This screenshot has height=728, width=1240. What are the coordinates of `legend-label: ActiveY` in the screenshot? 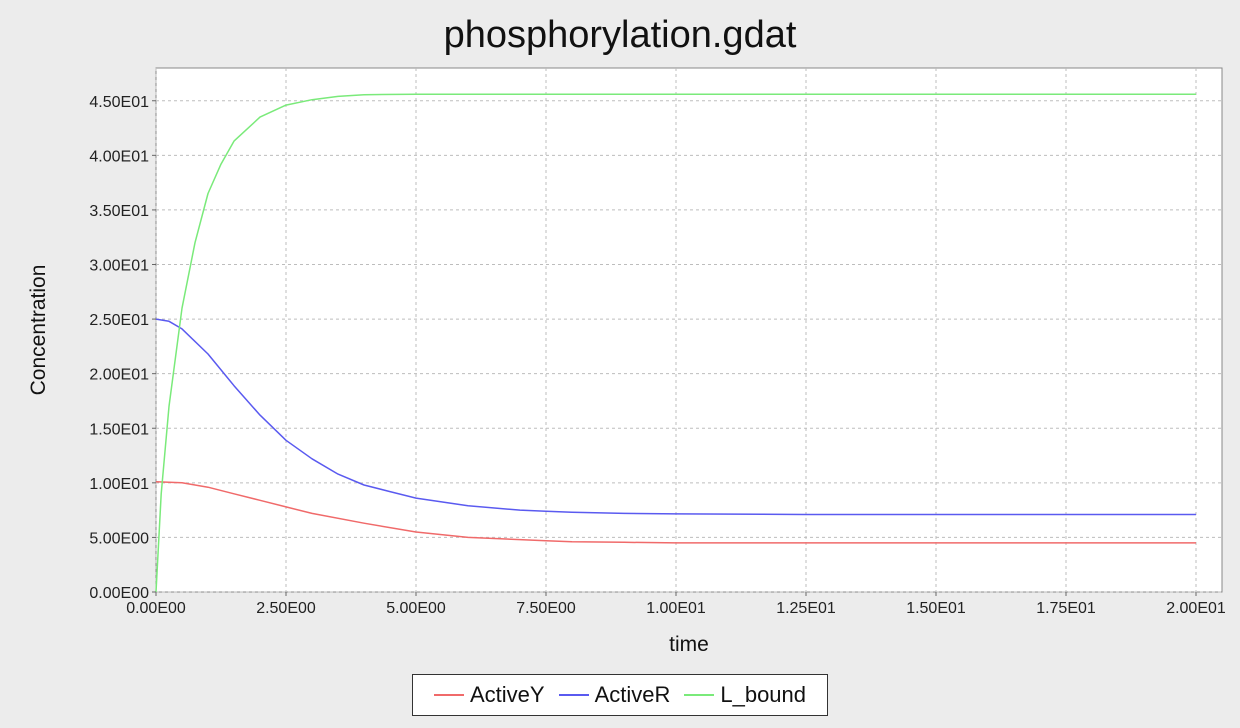 It's located at (507, 694).